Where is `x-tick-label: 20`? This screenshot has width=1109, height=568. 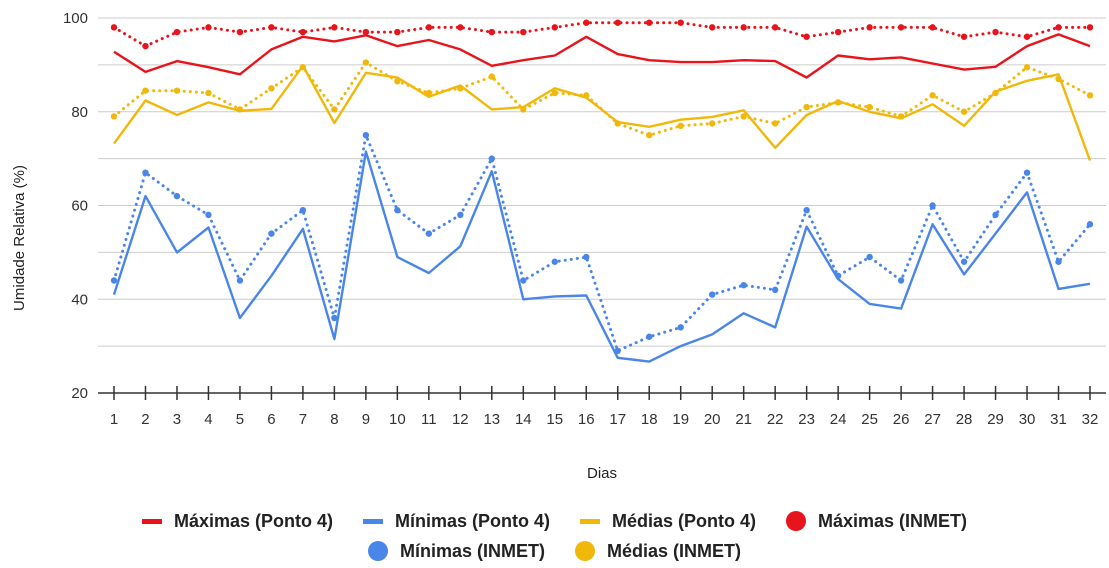 x-tick-label: 20 is located at coordinates (712, 419).